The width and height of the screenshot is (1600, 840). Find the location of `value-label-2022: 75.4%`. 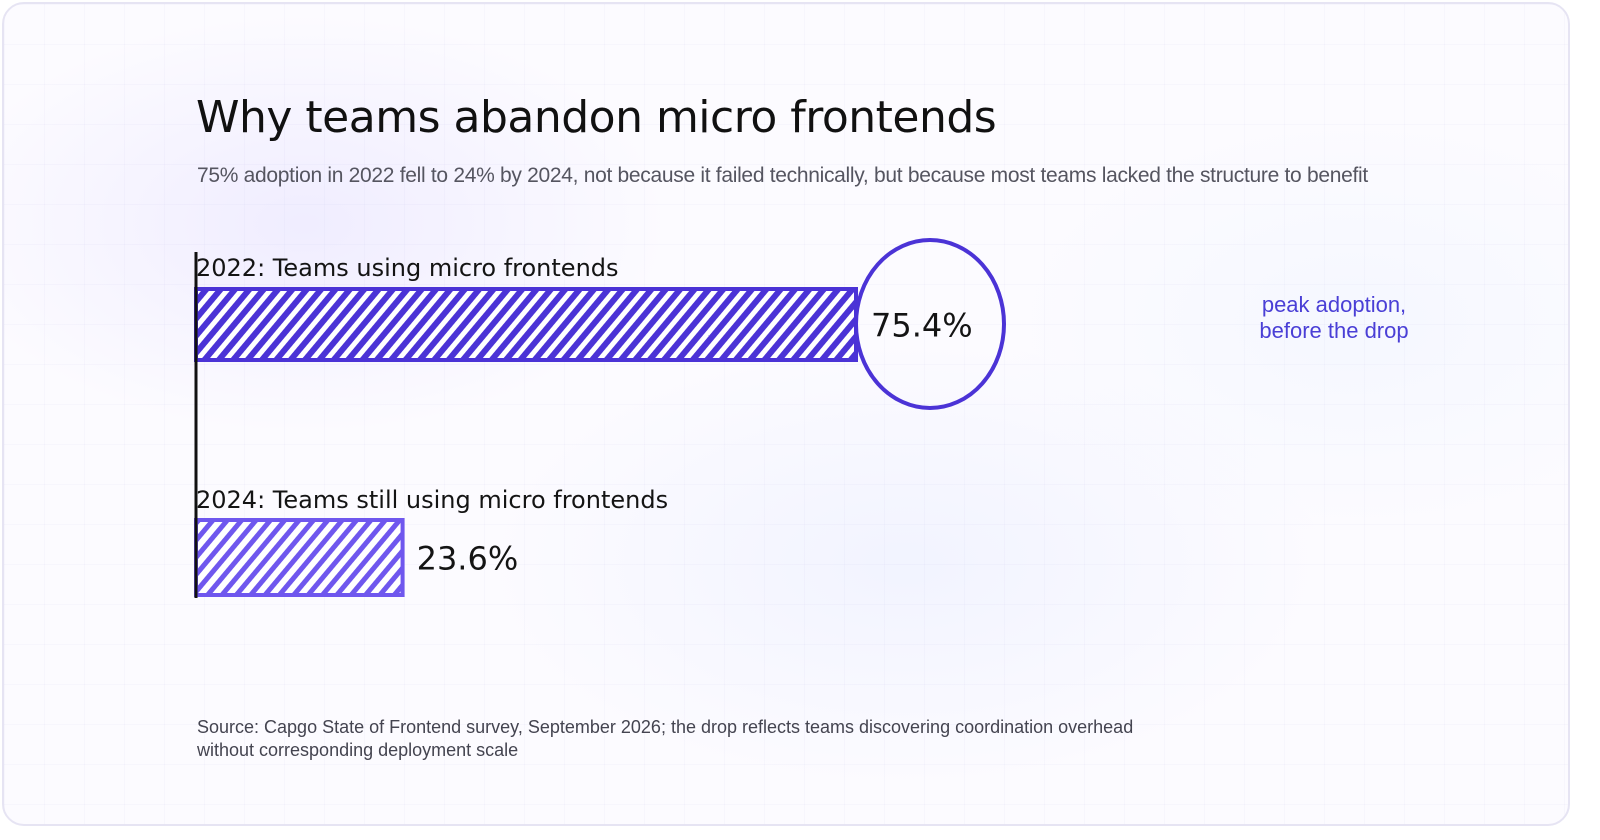

value-label-2022: 75.4% is located at coordinates (922, 326).